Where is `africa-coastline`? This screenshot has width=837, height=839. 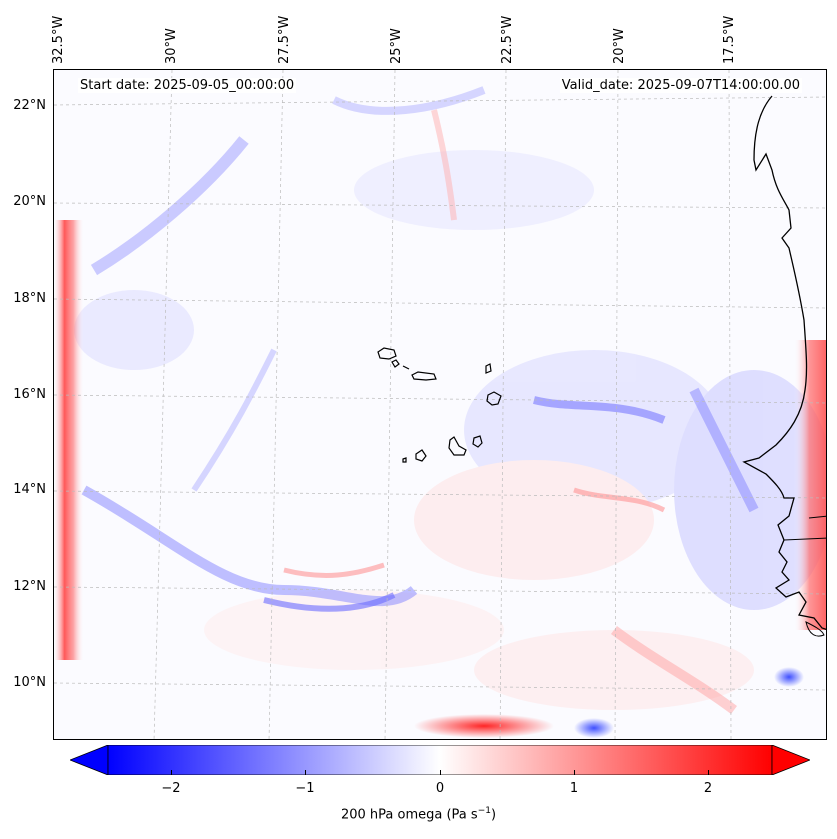
africa-coastline is located at coordinates (784, 363).